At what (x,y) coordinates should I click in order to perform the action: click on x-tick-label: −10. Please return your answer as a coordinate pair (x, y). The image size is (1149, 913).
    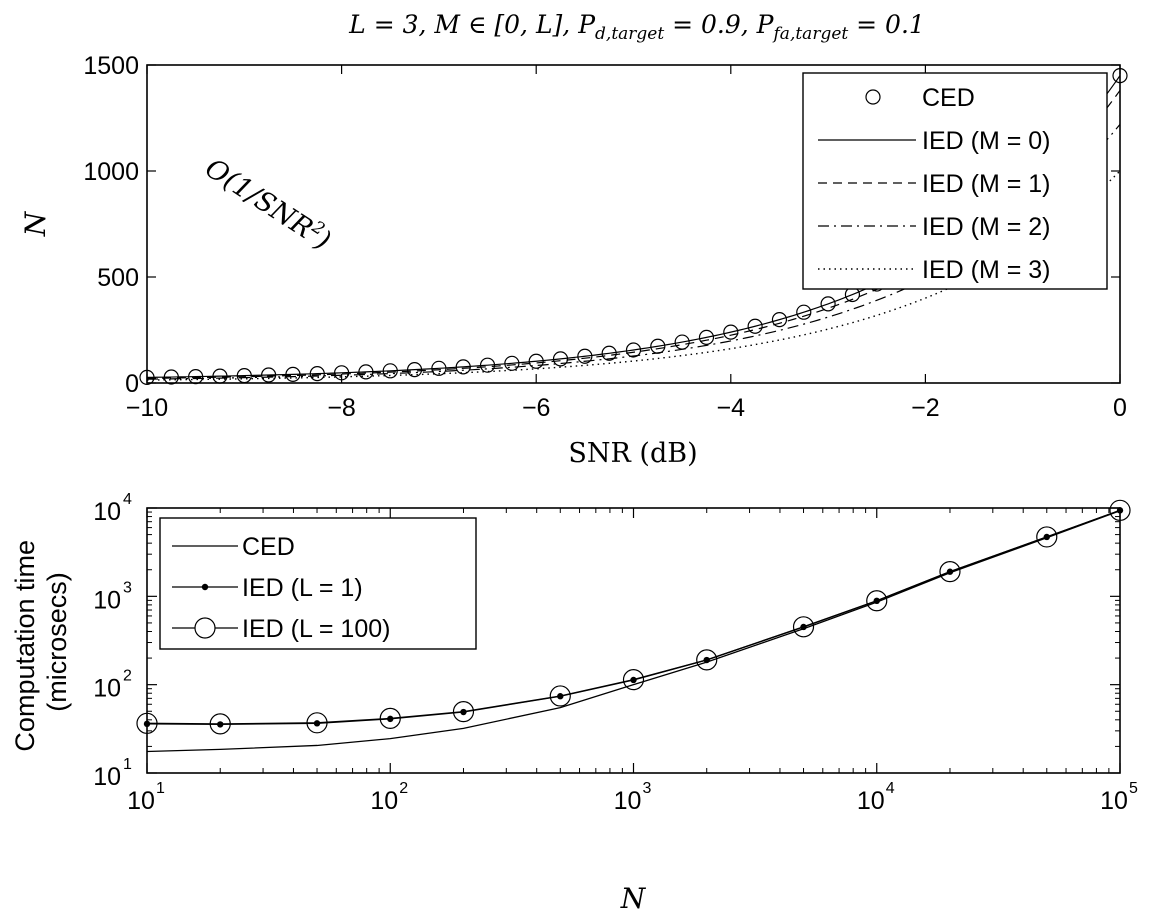
    Looking at the image, I should click on (147, 408).